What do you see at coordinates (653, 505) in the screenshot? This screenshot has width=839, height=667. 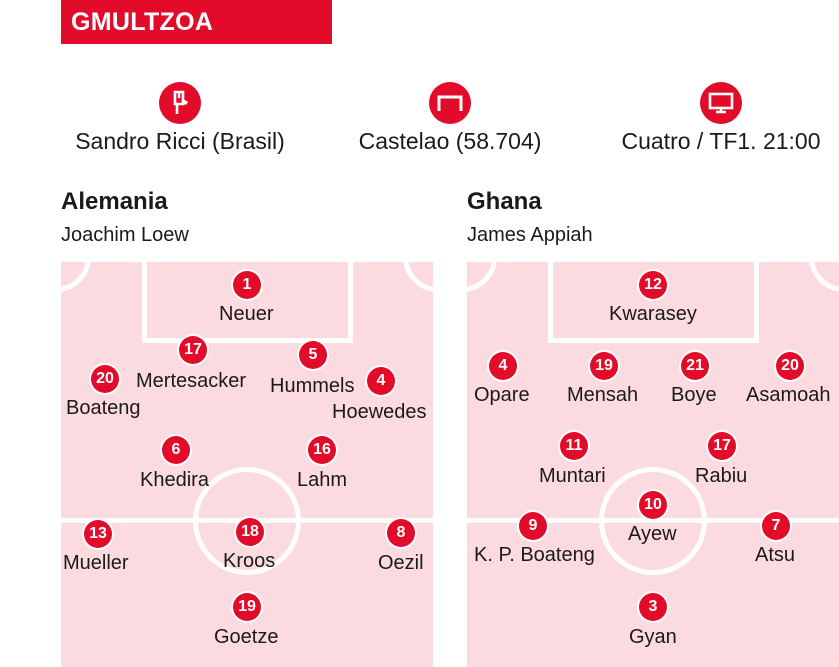 I see `player-number: 10` at bounding box center [653, 505].